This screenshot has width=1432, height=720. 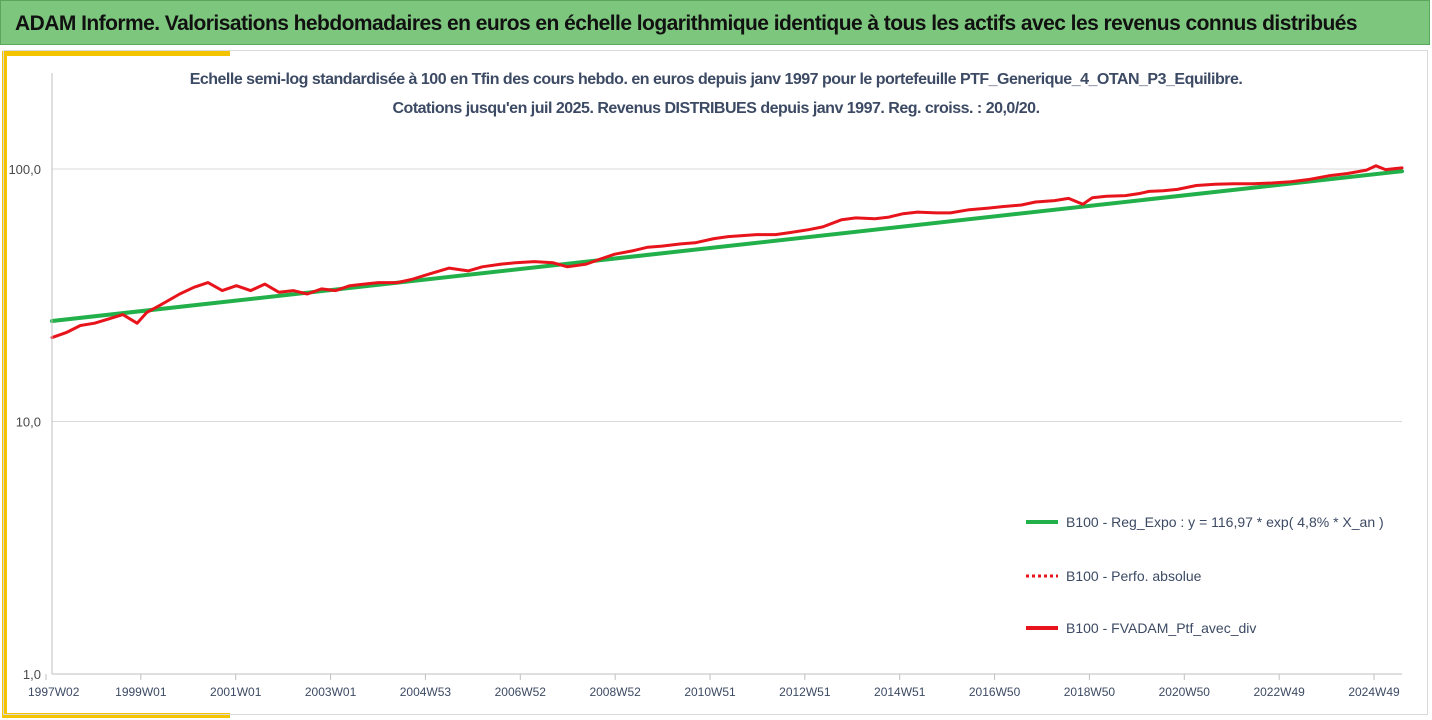 What do you see at coordinates (116, 715) in the screenshot?
I see `accent-bar-bottom-left` at bounding box center [116, 715].